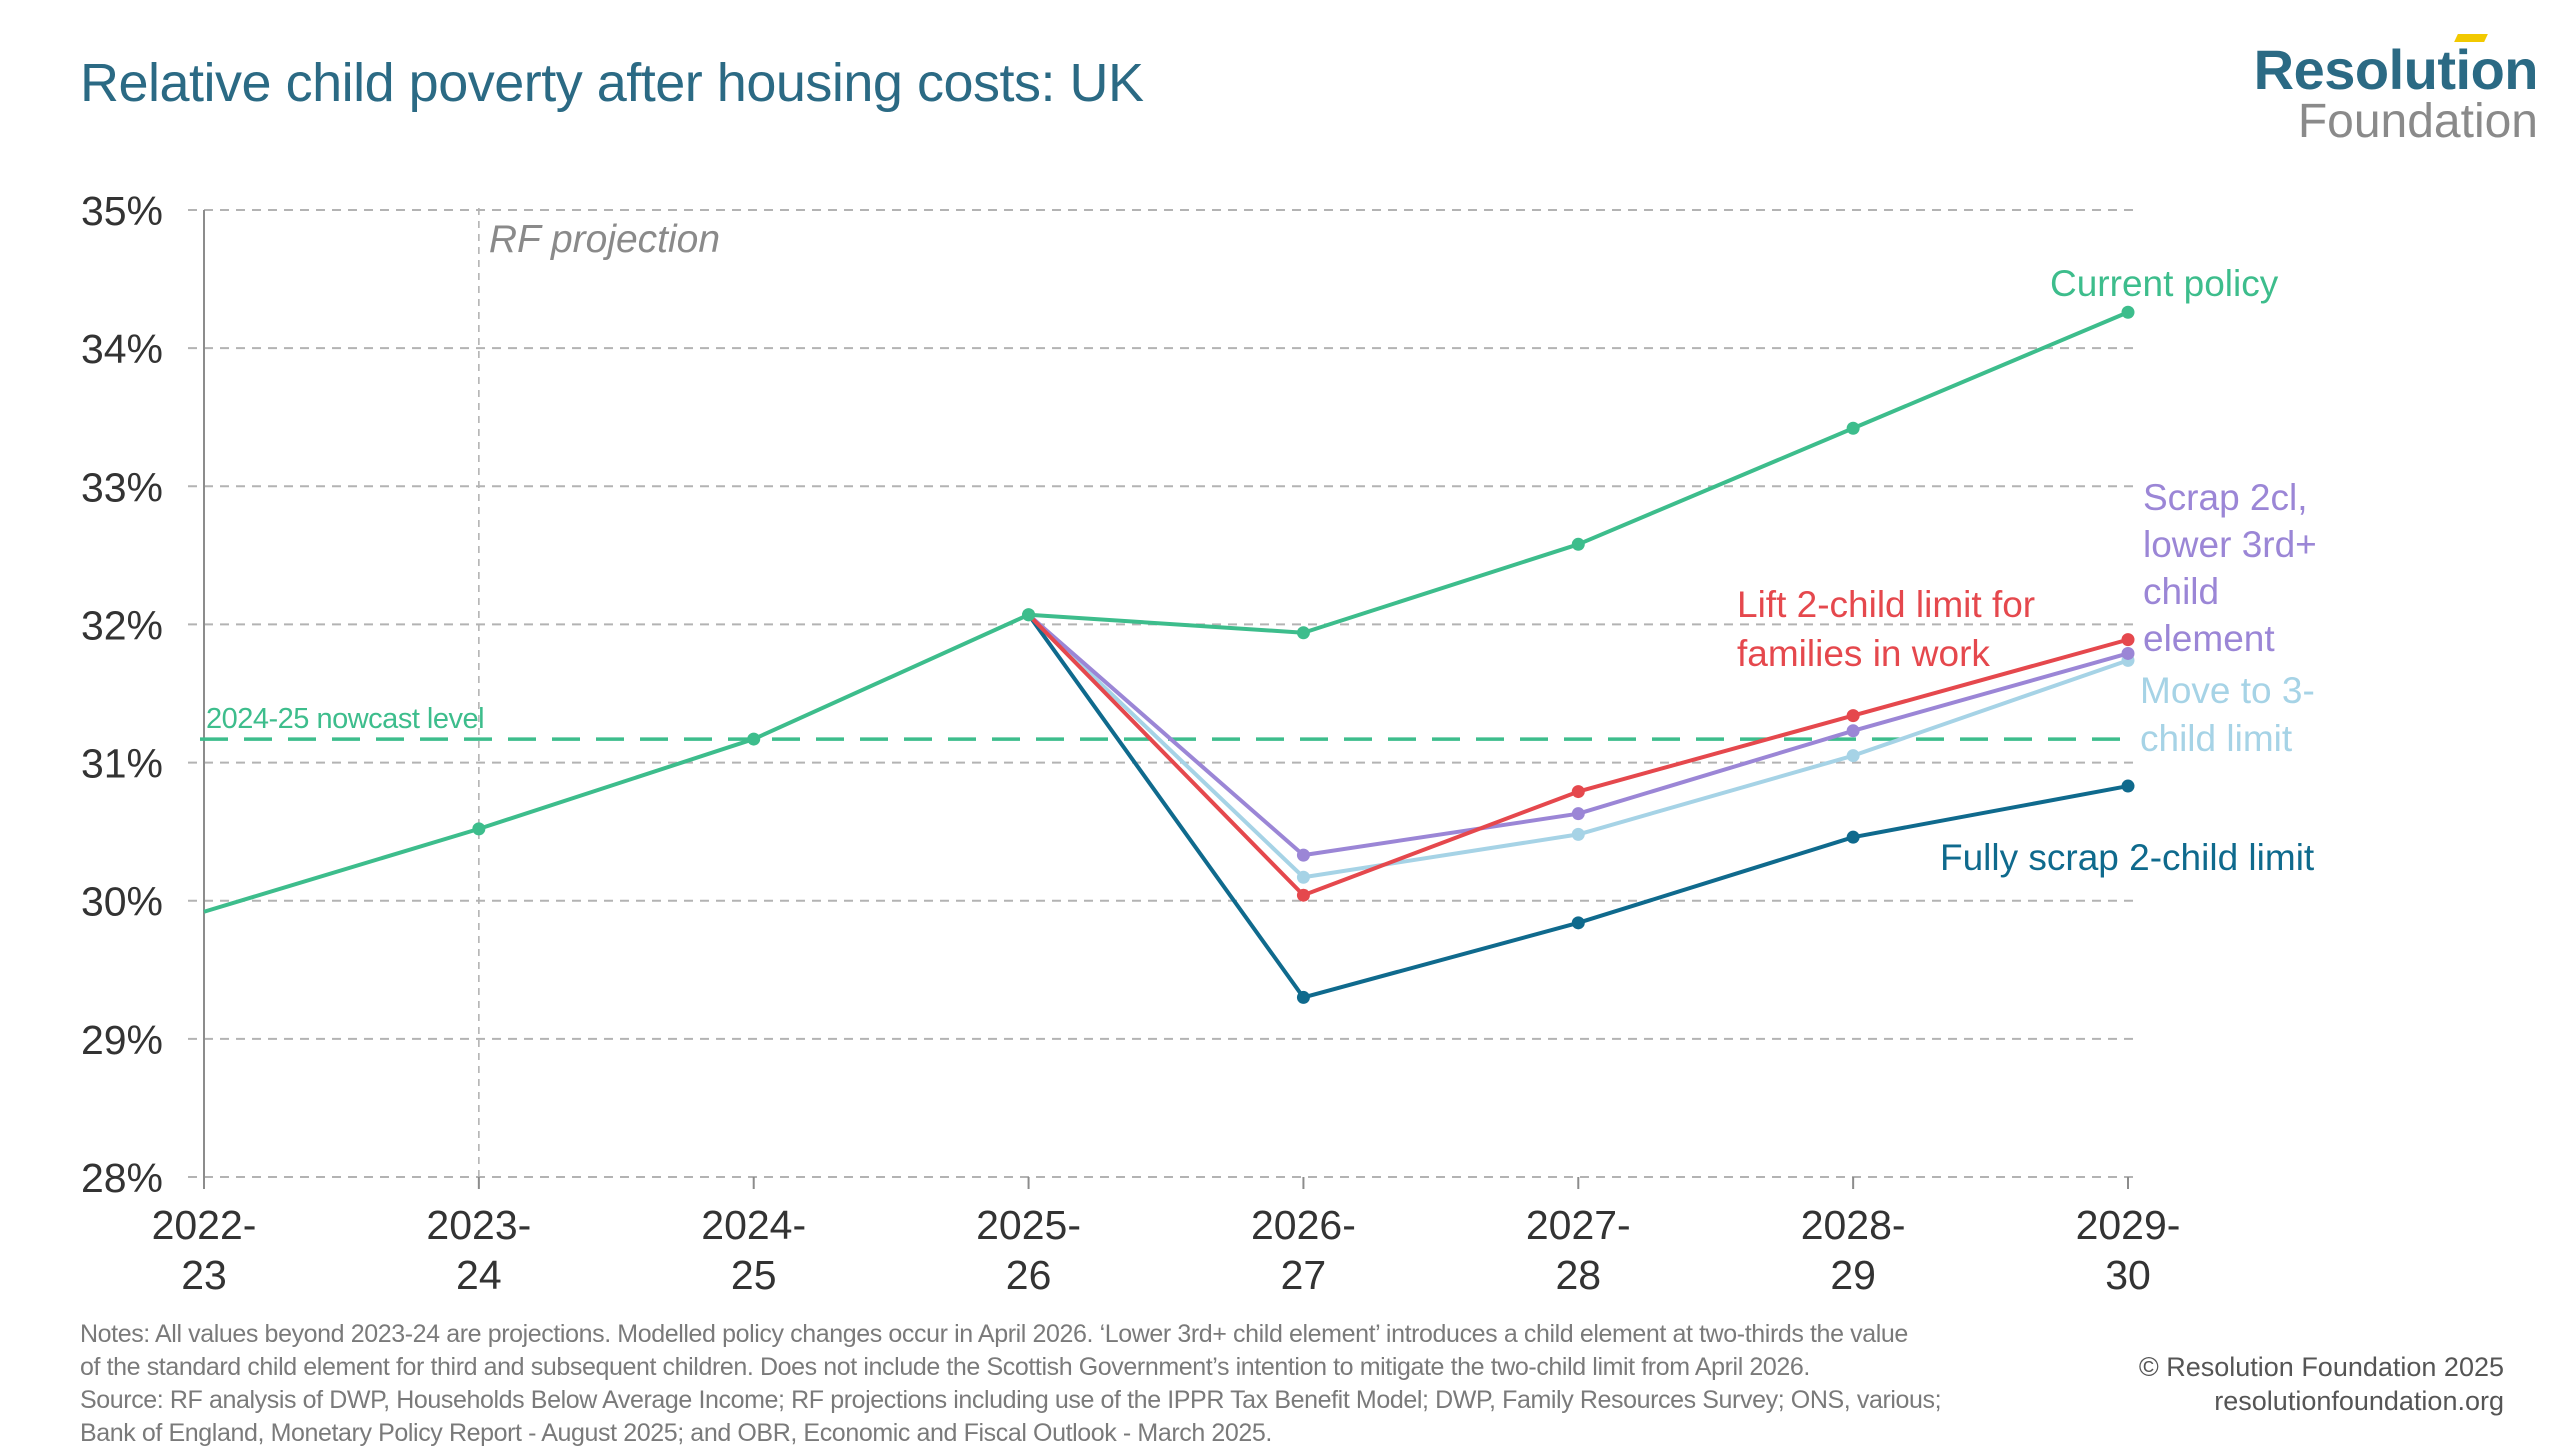 The image size is (2560, 1450). Describe the element at coordinates (122, 902) in the screenshot. I see `y-tick-label: 30%` at that location.